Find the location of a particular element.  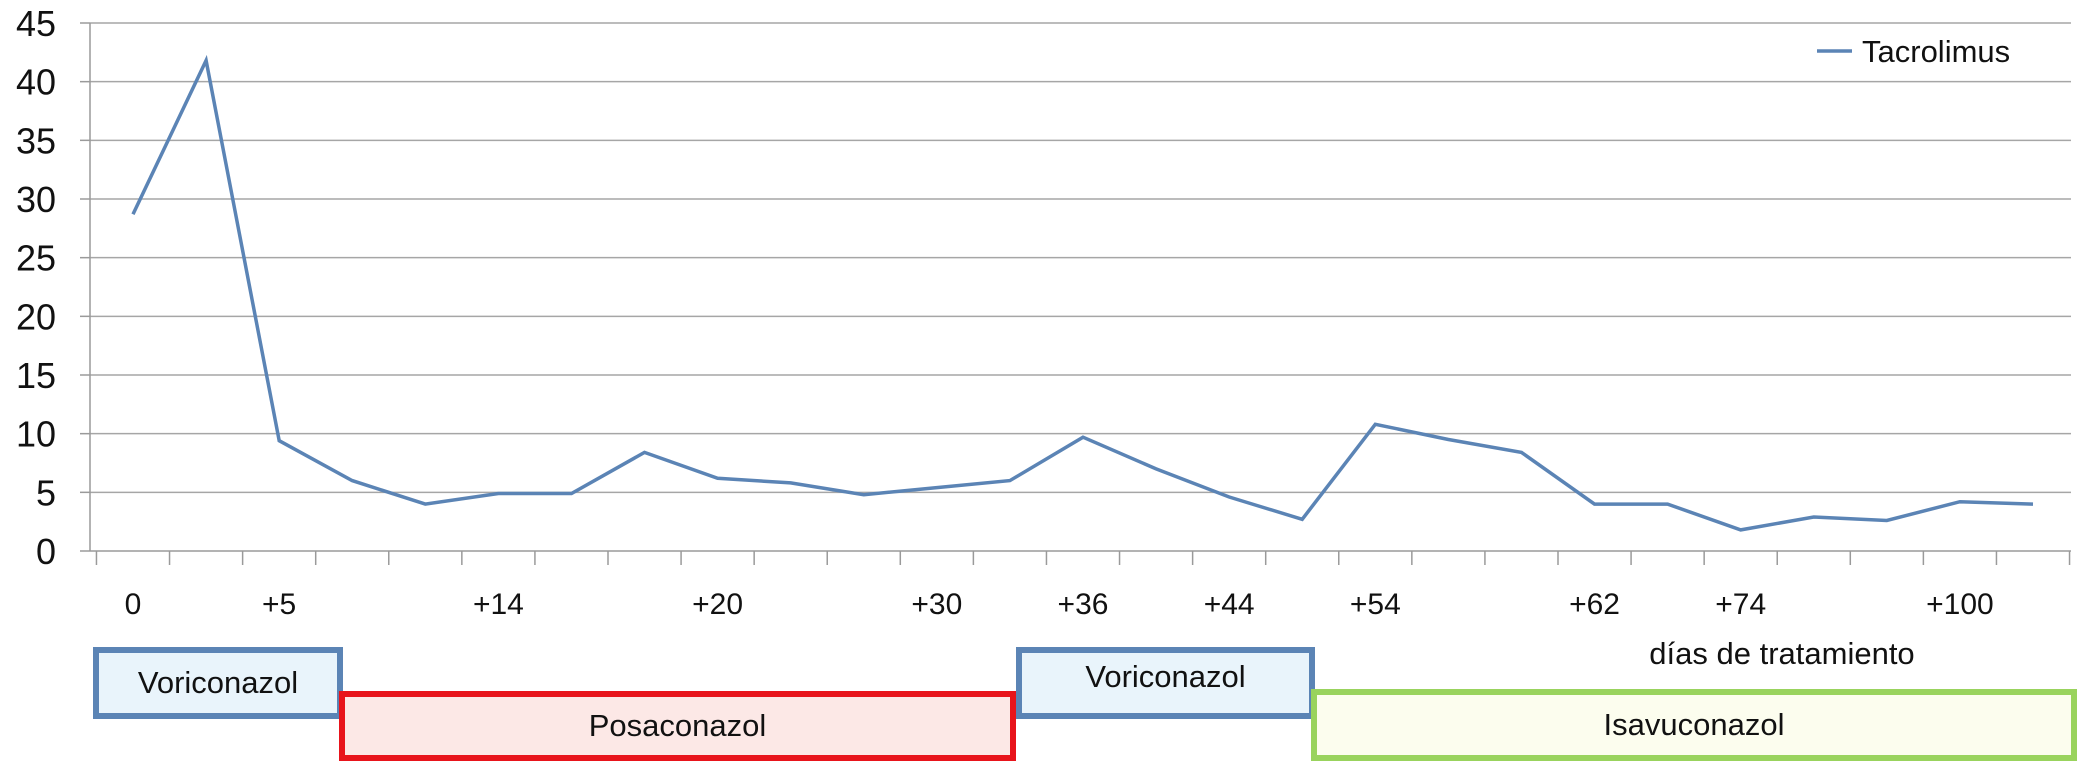

x-tick-label: +5 is located at coordinates (279, 604).